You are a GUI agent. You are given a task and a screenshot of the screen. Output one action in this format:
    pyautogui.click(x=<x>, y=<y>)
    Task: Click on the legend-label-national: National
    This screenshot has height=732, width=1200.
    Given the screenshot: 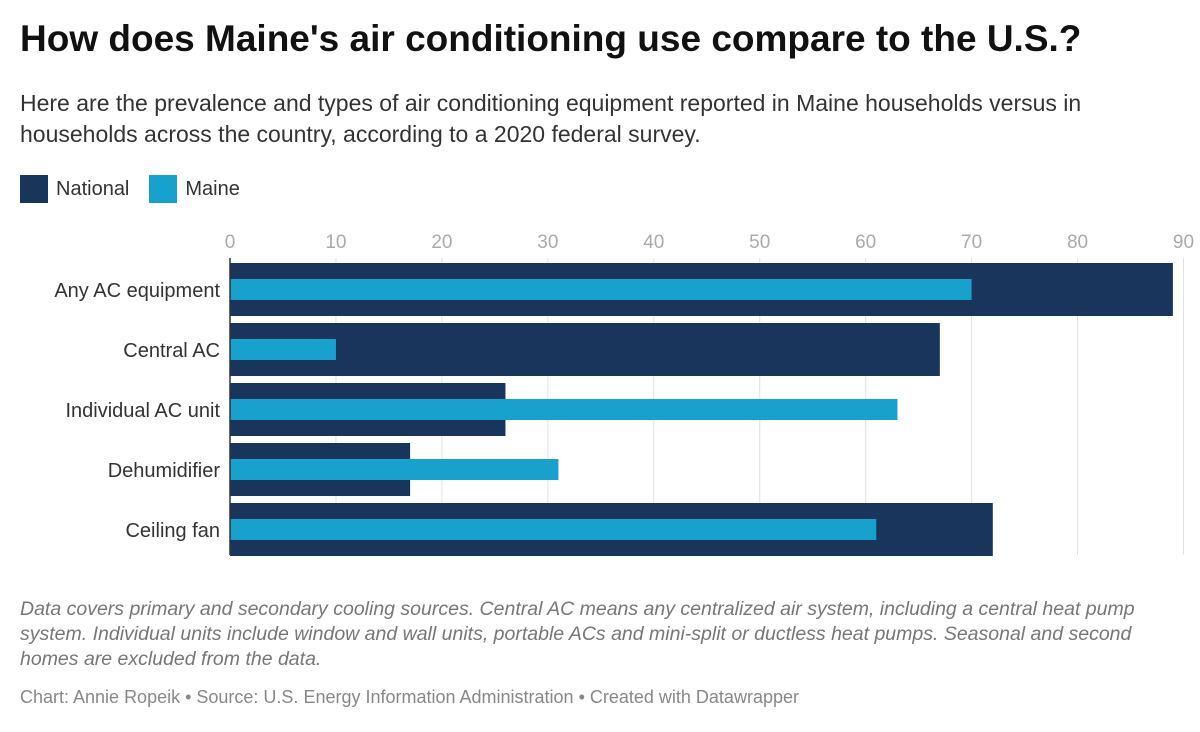 What is the action you would take?
    pyautogui.click(x=93, y=188)
    